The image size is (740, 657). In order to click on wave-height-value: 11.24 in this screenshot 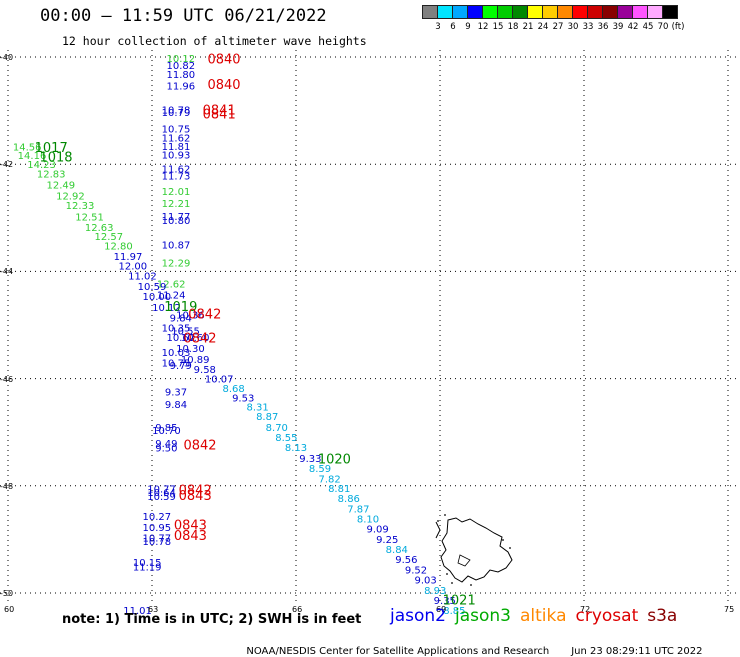, I will do `click(171, 295)`.